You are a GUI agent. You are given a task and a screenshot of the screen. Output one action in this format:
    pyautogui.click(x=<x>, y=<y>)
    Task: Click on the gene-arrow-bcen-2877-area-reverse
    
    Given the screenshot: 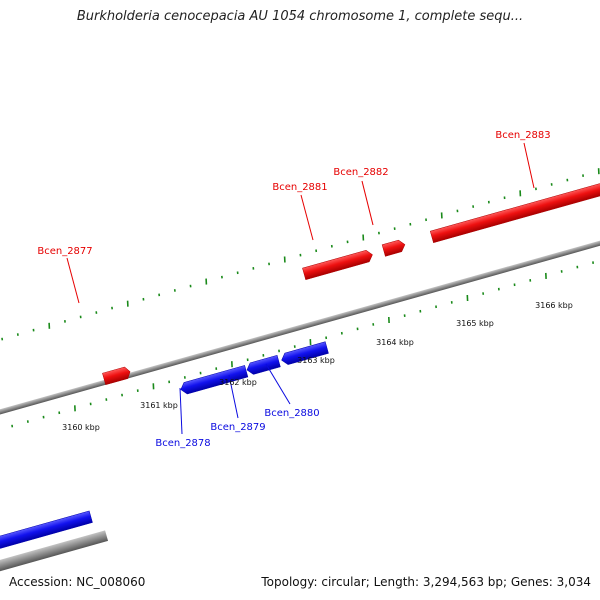 What is the action you would take?
    pyautogui.click(x=46, y=530)
    